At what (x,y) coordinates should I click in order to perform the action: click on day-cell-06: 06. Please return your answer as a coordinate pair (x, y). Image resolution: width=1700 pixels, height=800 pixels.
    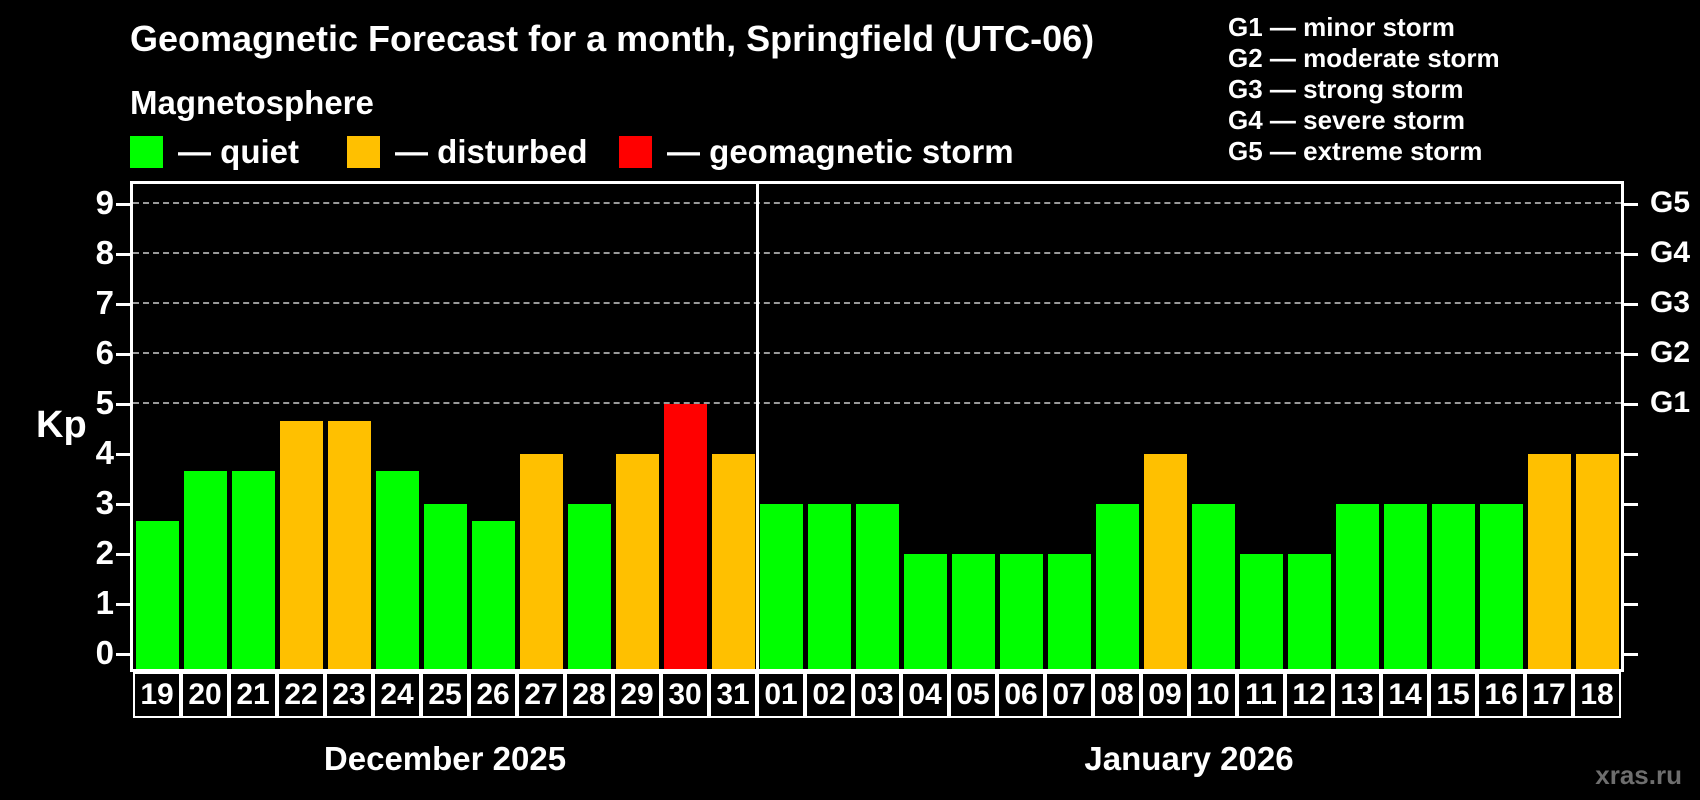
    Looking at the image, I should click on (1021, 695).